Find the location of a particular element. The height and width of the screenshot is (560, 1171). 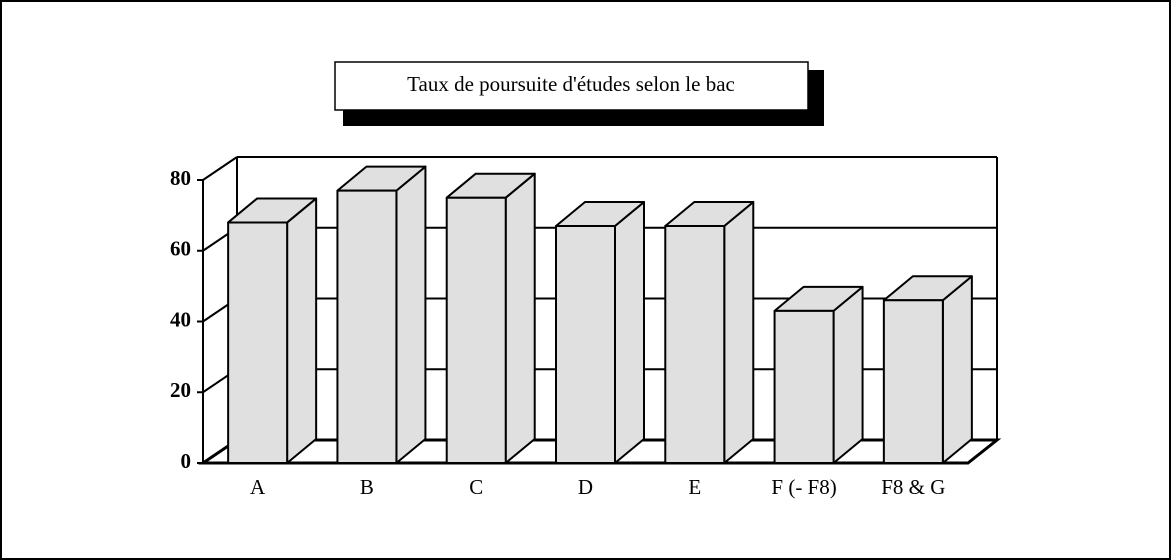

x-tick-label: F (- F8) is located at coordinates (803, 487).